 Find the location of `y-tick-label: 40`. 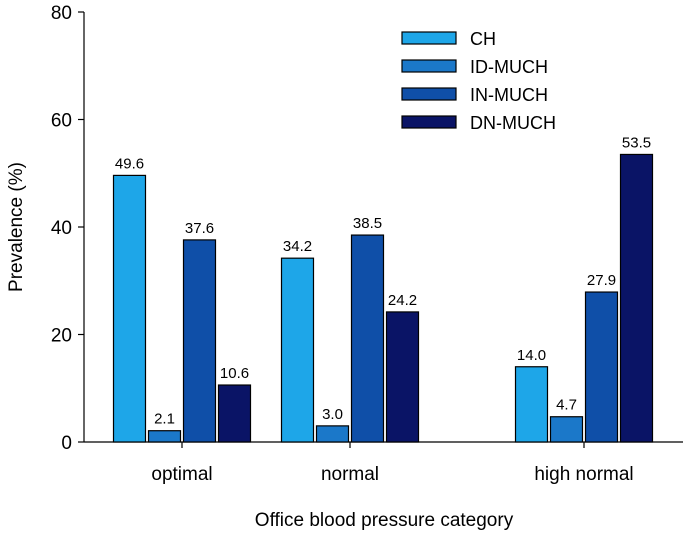

y-tick-label: 40 is located at coordinates (61, 228).